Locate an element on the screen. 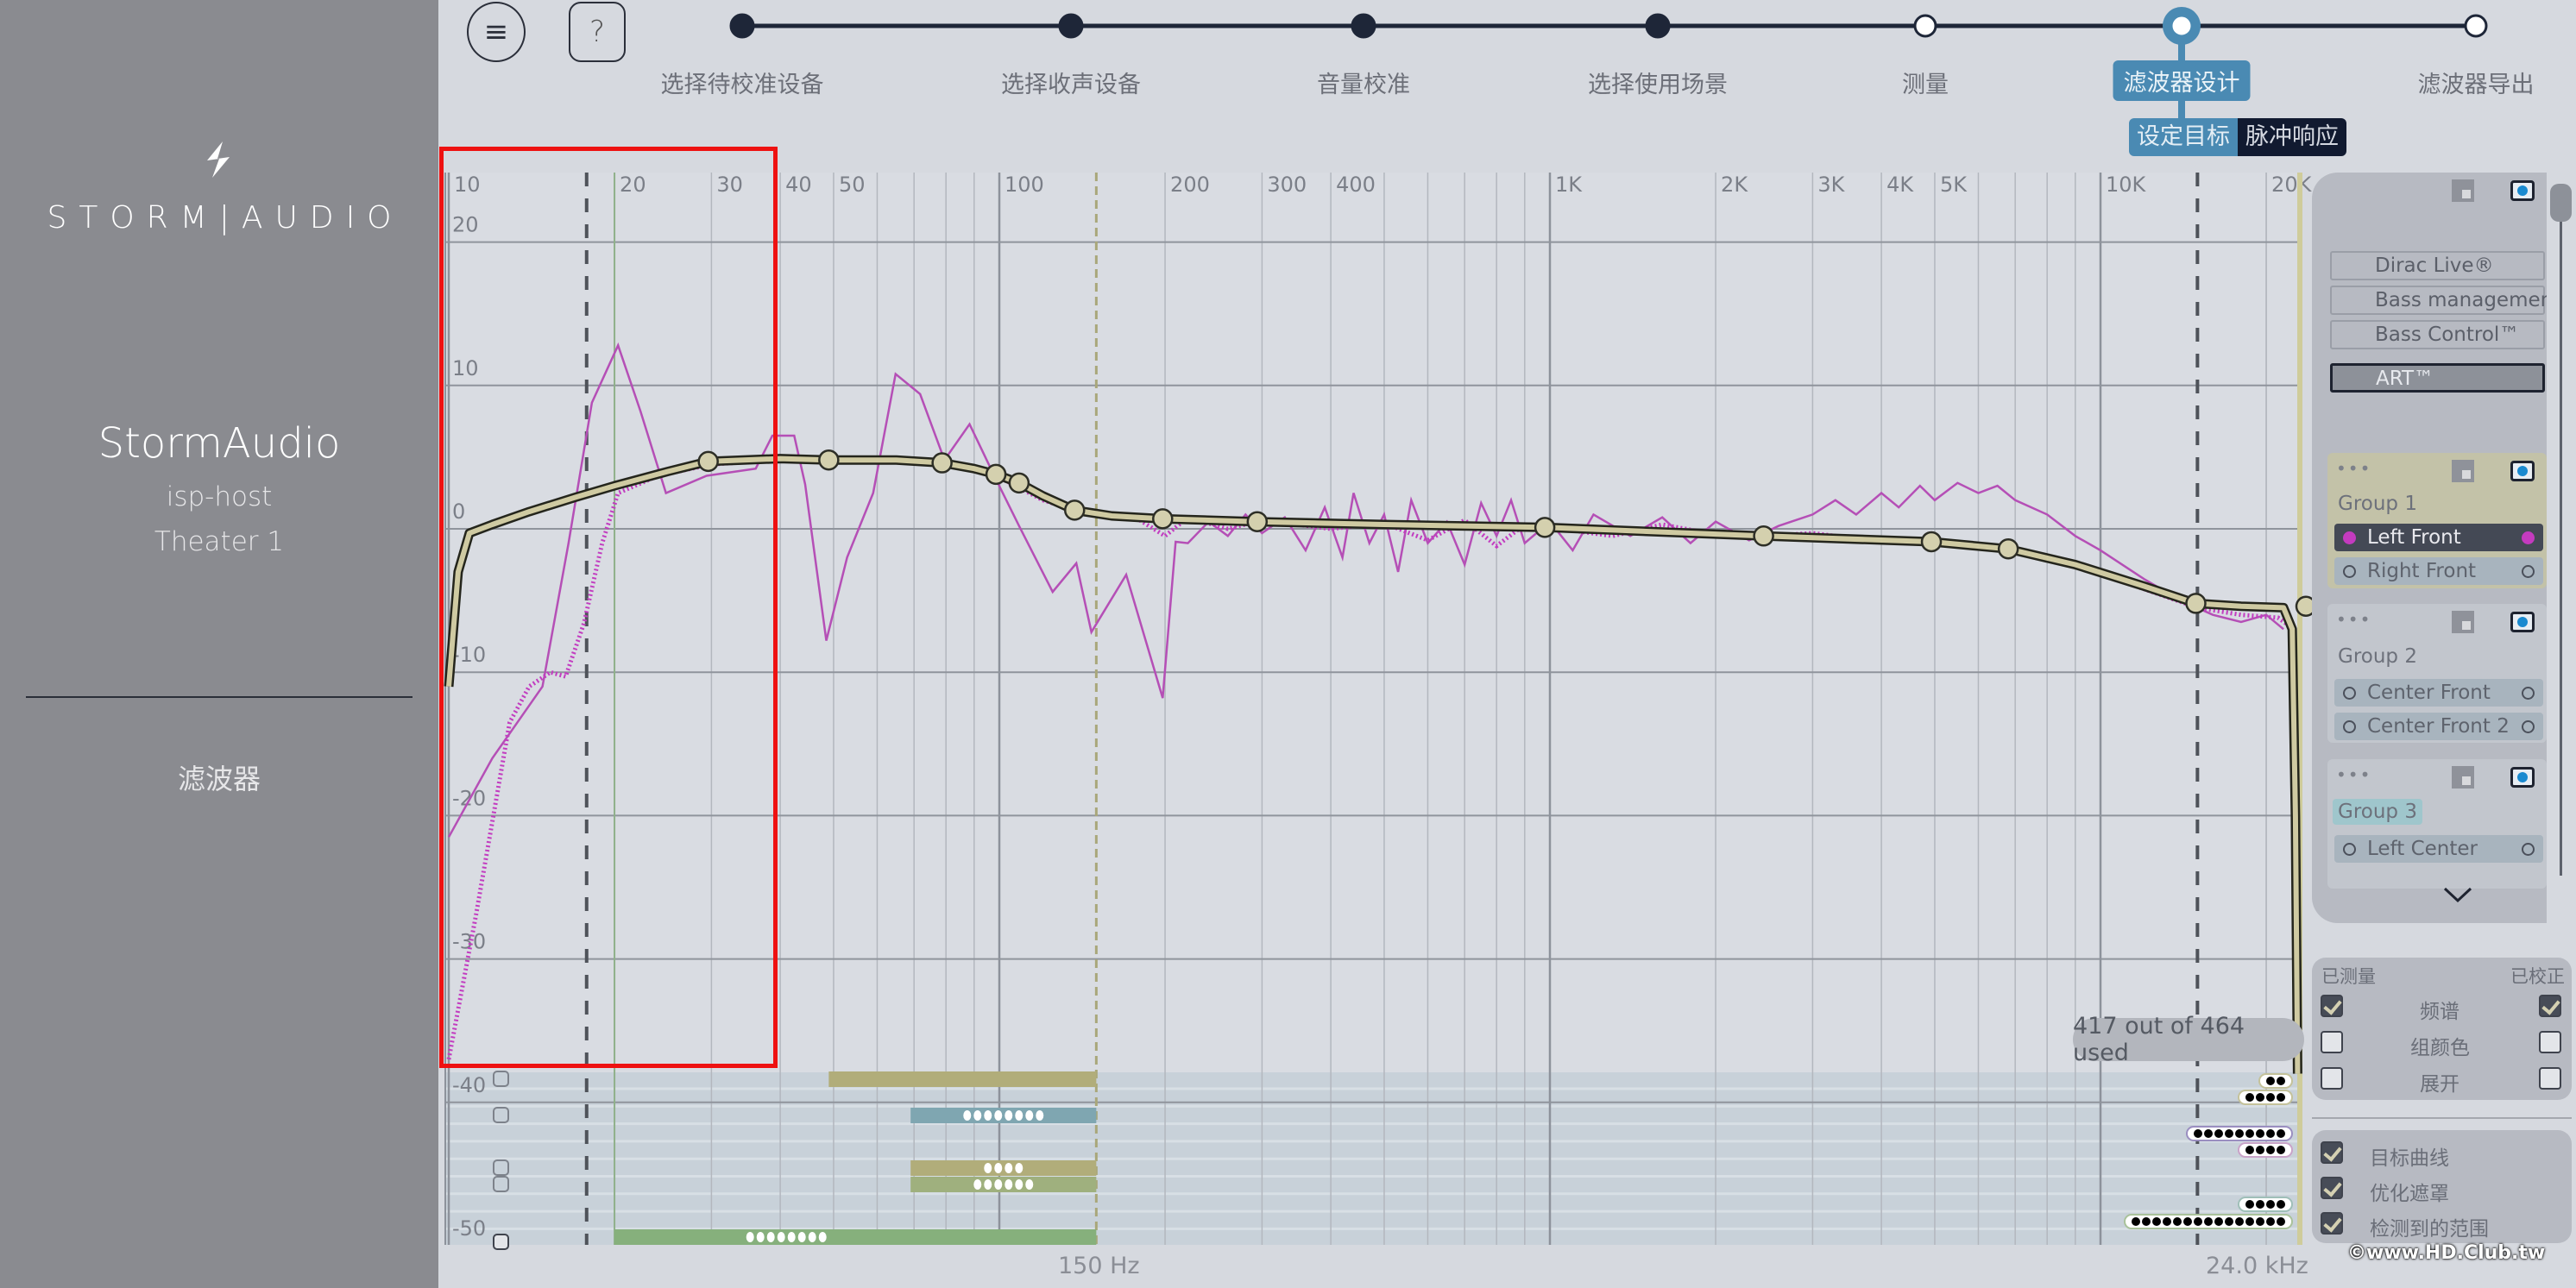 The image size is (2576, 1288). group-title: Group 3 is located at coordinates (2377, 812).